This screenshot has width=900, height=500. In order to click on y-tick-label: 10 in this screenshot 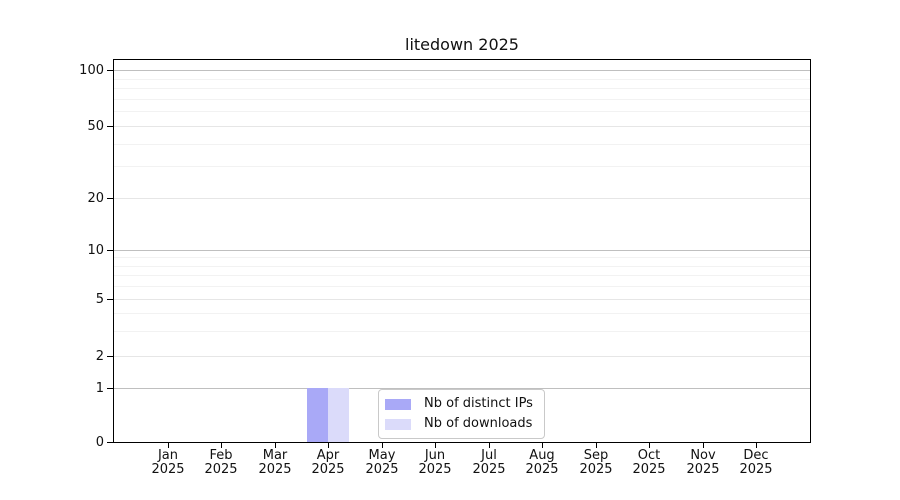, I will do `click(95, 250)`.